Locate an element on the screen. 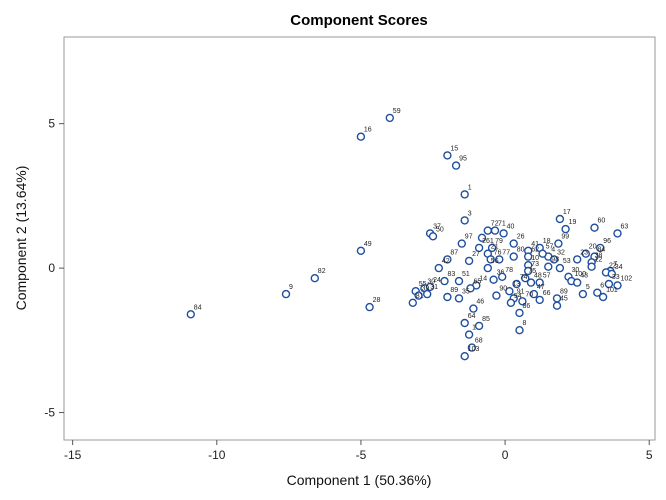  data-point-label: 75 is located at coordinates (532, 271).